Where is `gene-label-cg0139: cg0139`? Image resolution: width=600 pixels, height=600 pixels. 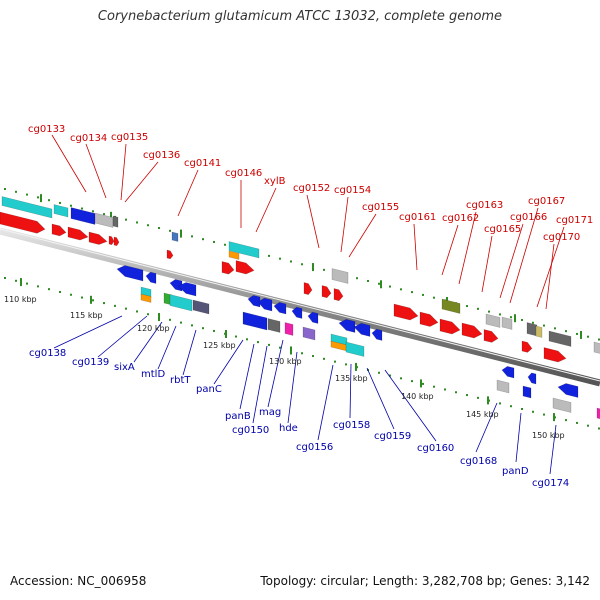 gene-label-cg0139: cg0139 is located at coordinates (90, 362).